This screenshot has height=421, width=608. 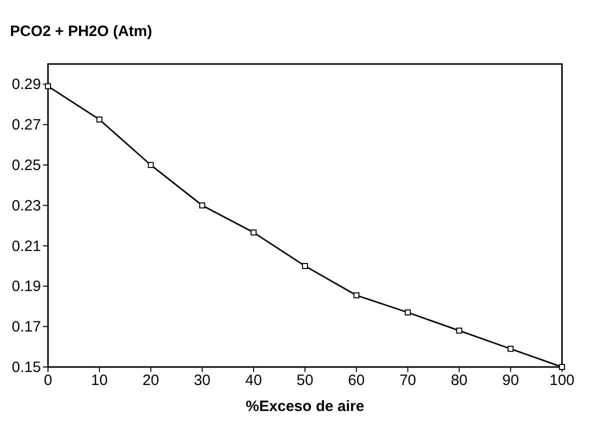 I want to click on y-tick-label: 0.27, so click(x=26, y=125).